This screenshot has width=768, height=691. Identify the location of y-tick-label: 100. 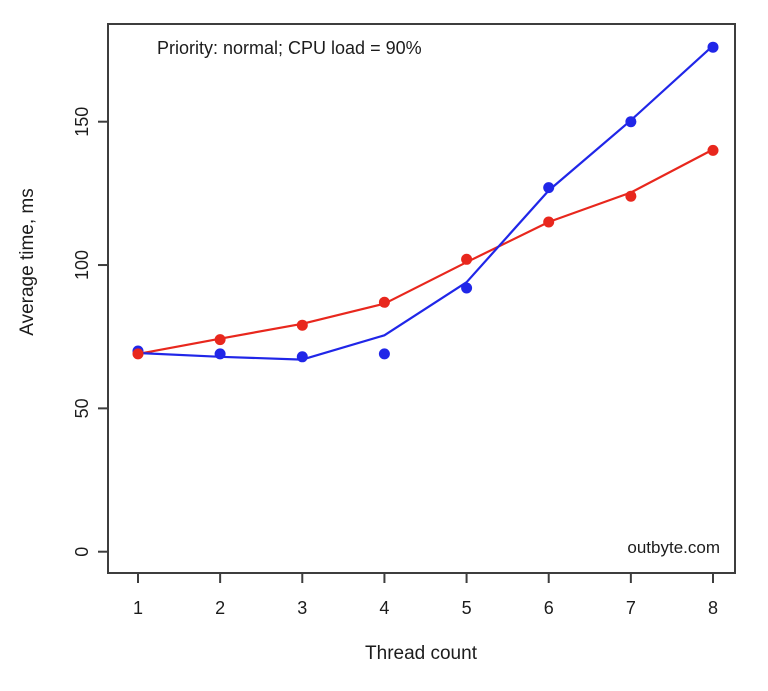
(82, 265).